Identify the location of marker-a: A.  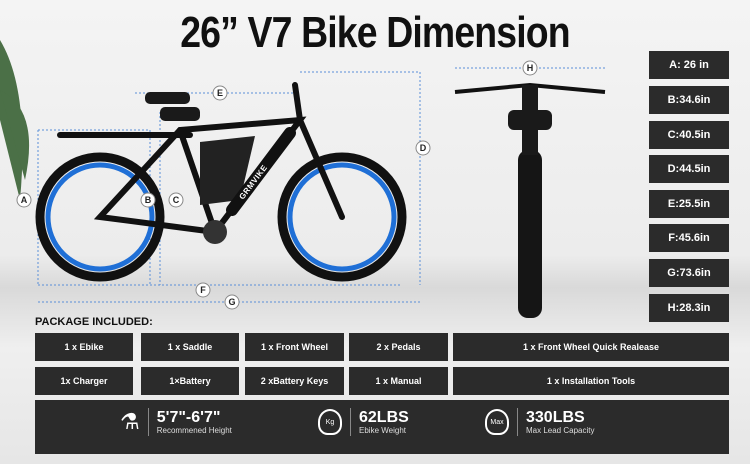
(24, 200).